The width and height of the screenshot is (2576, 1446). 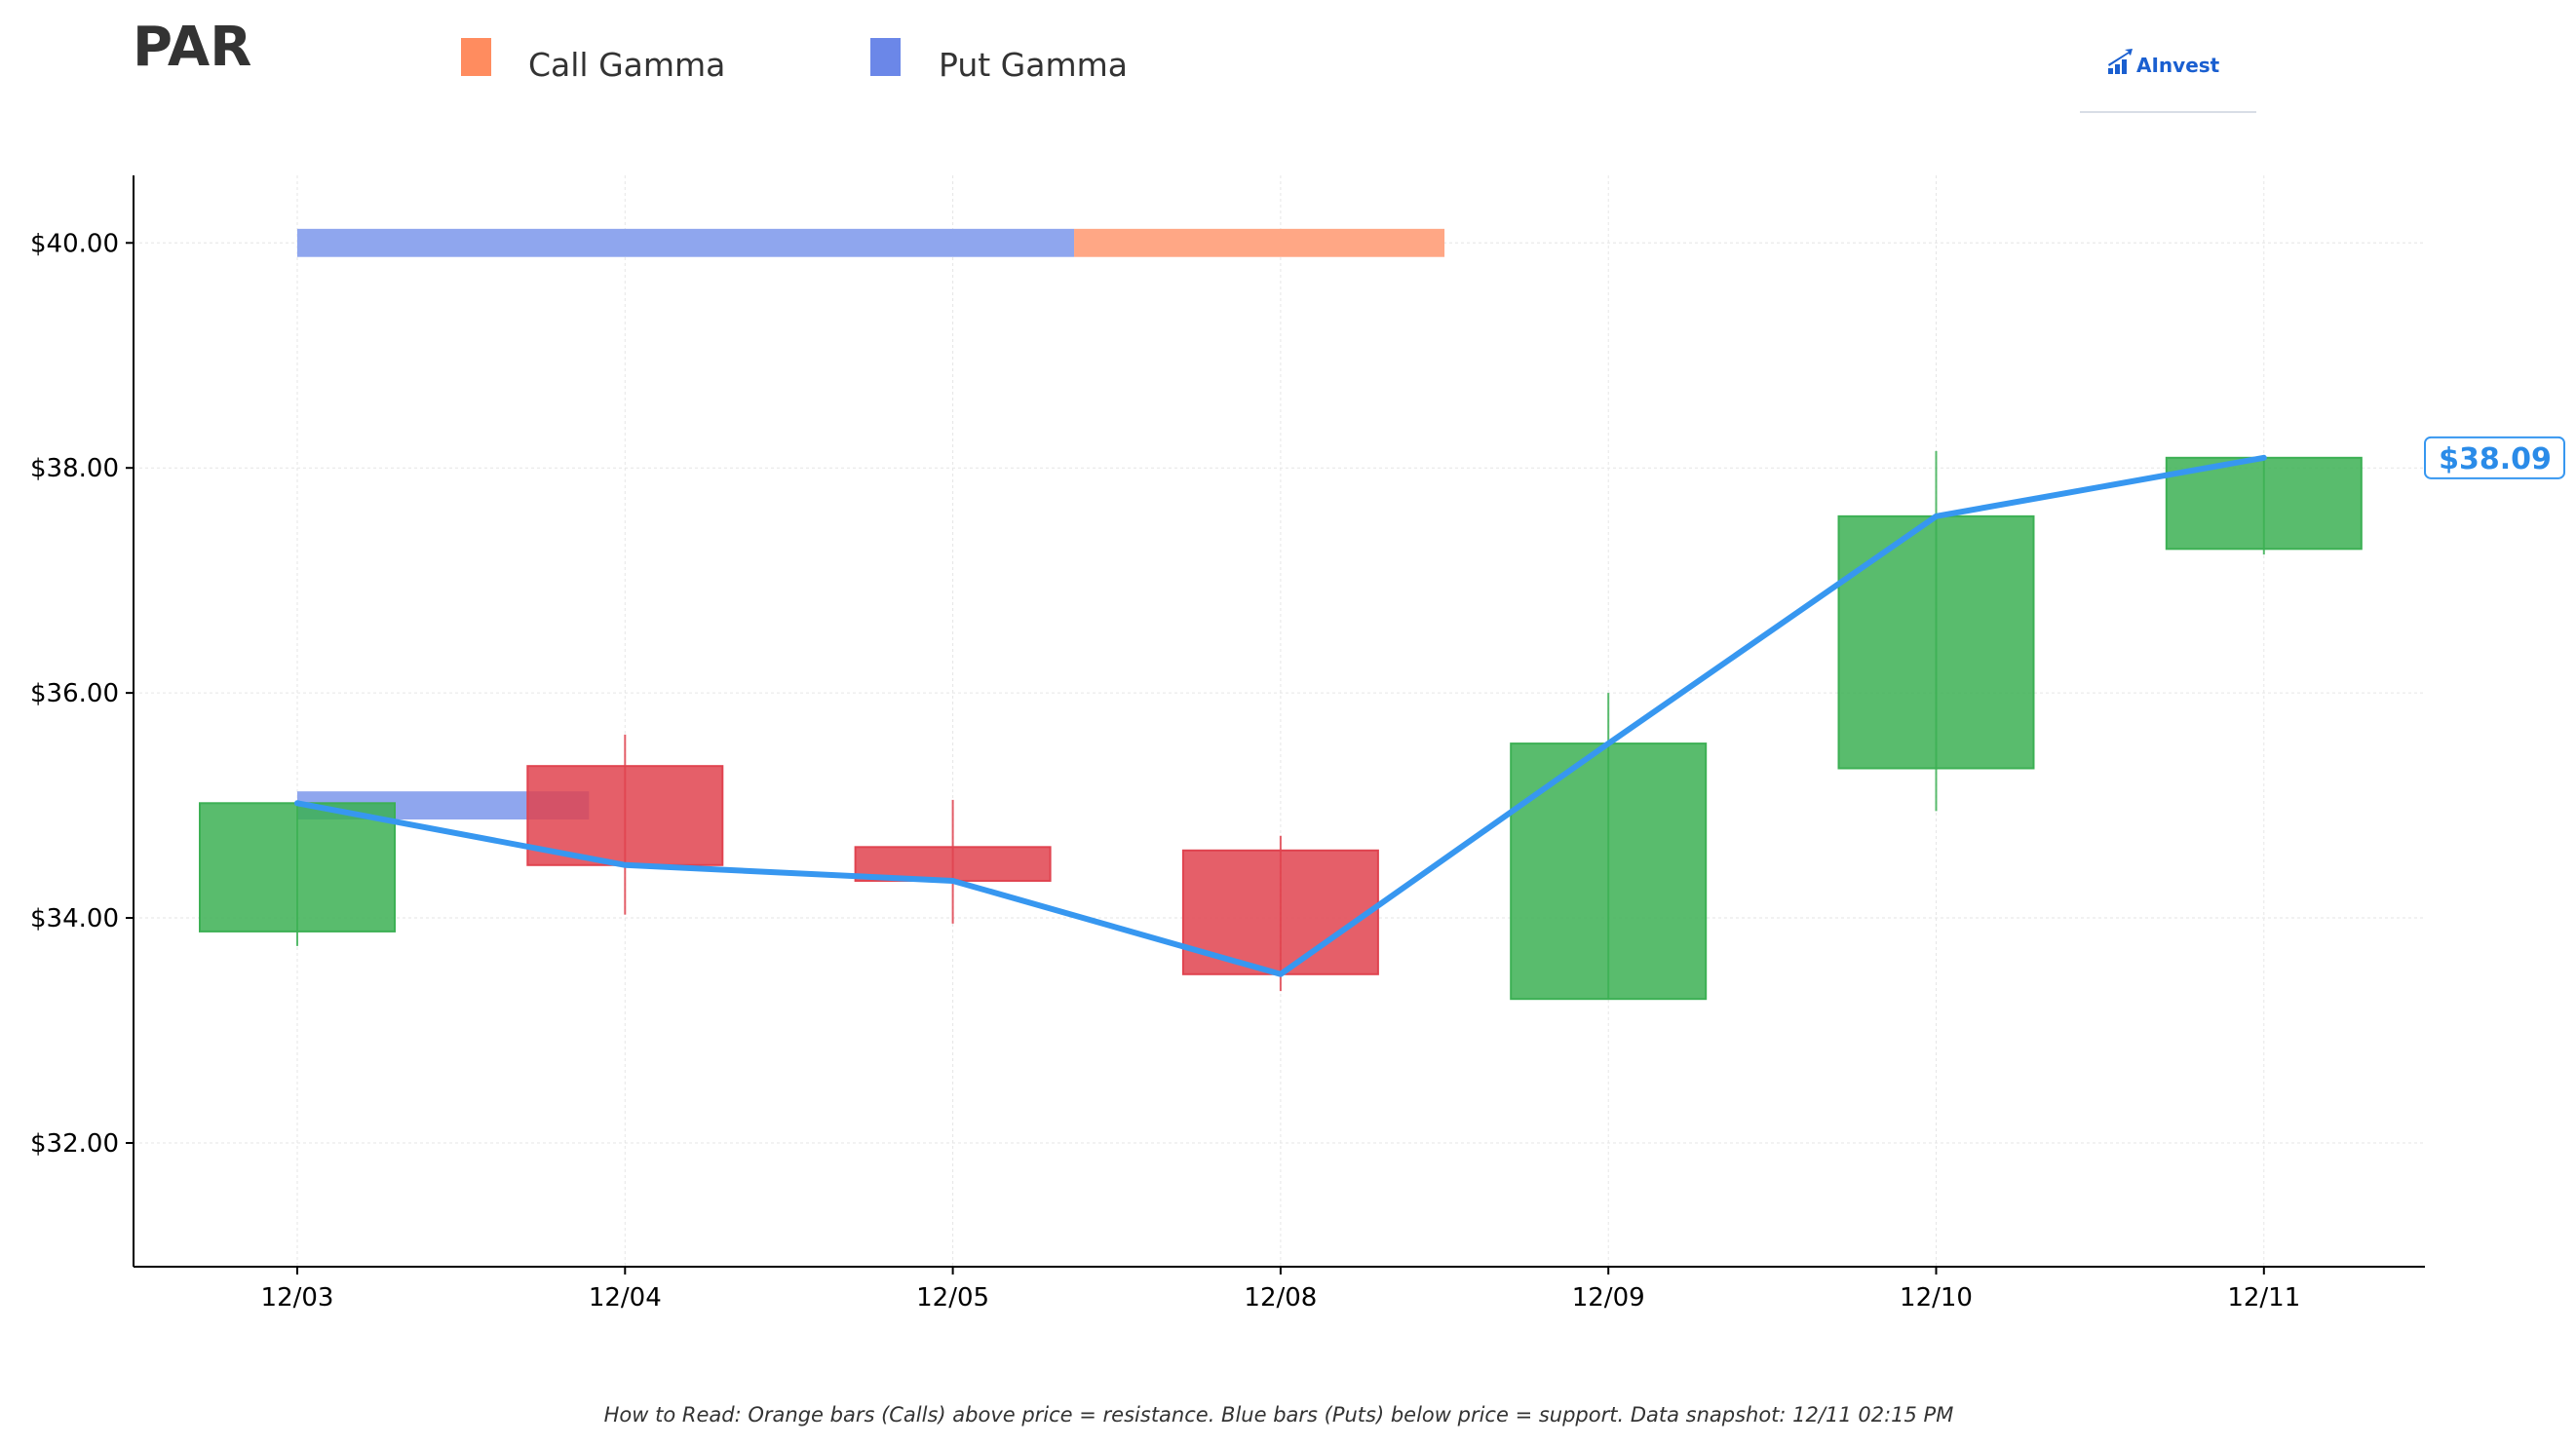 What do you see at coordinates (74, 1144) in the screenshot?
I see `y-tick-label-0: $32.00` at bounding box center [74, 1144].